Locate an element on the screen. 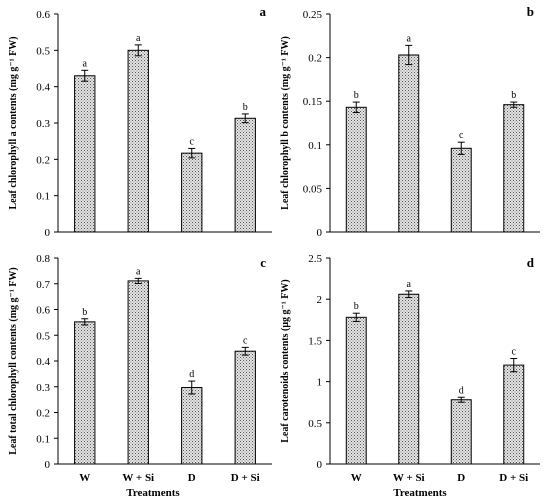 The width and height of the screenshot is (550, 501). y-axis-label: Leaf carotenoids contents (μg g⁻¹ FW) is located at coordinates (285, 360).